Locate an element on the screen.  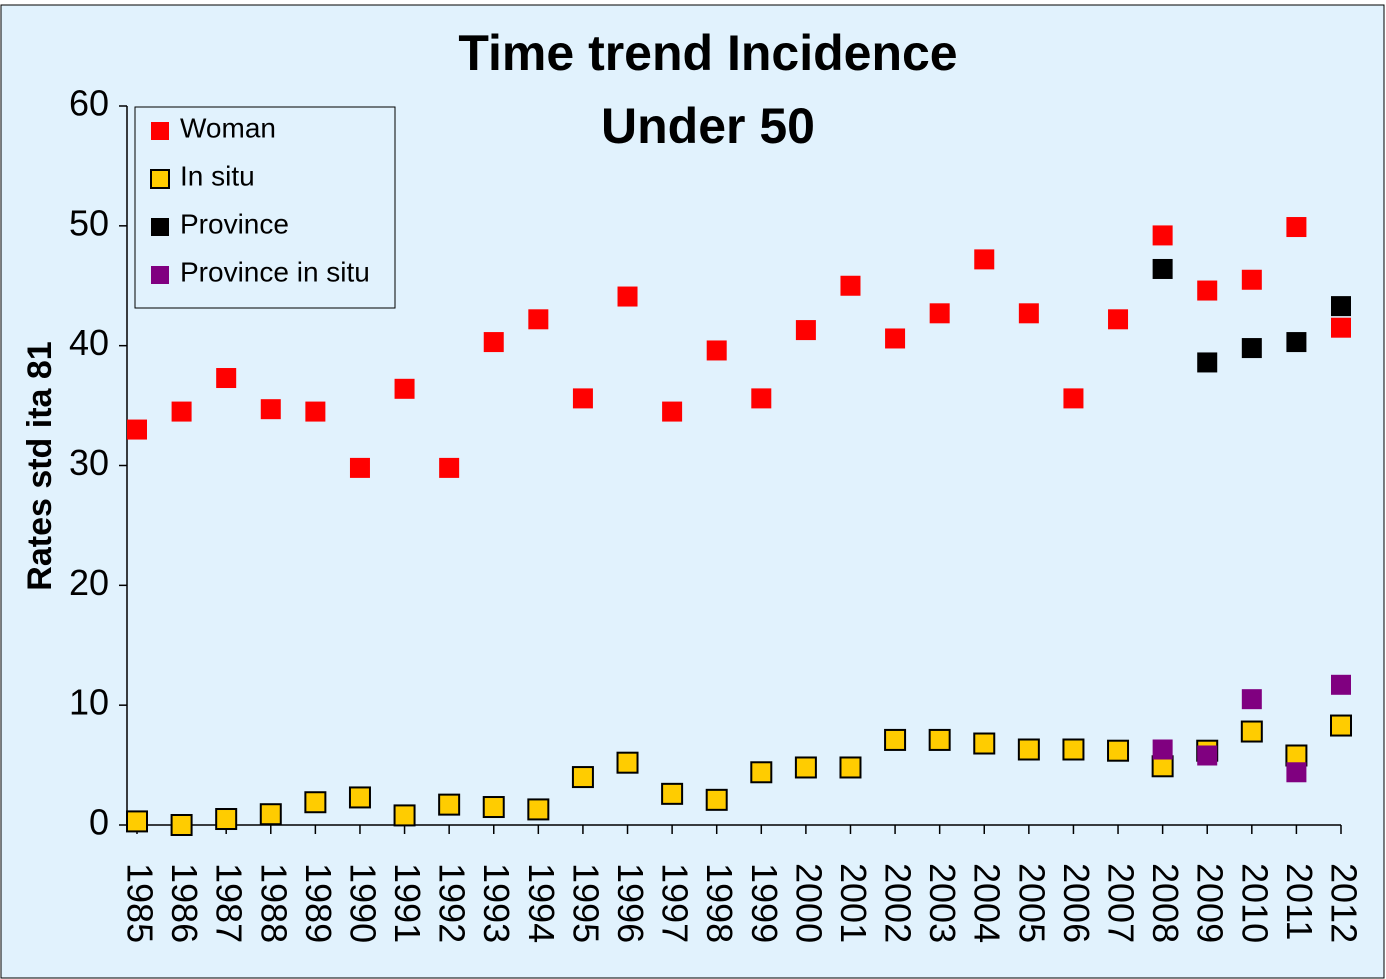
x-tick-label: 2005 is located at coordinates (1031, 903).